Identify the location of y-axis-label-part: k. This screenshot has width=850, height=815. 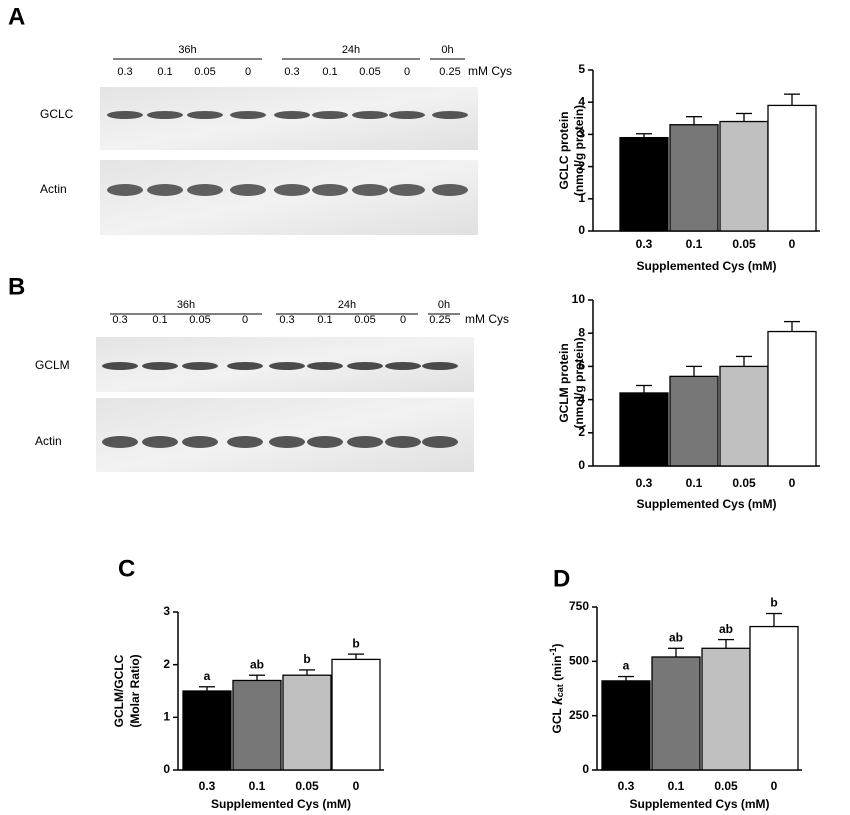
(557, 700).